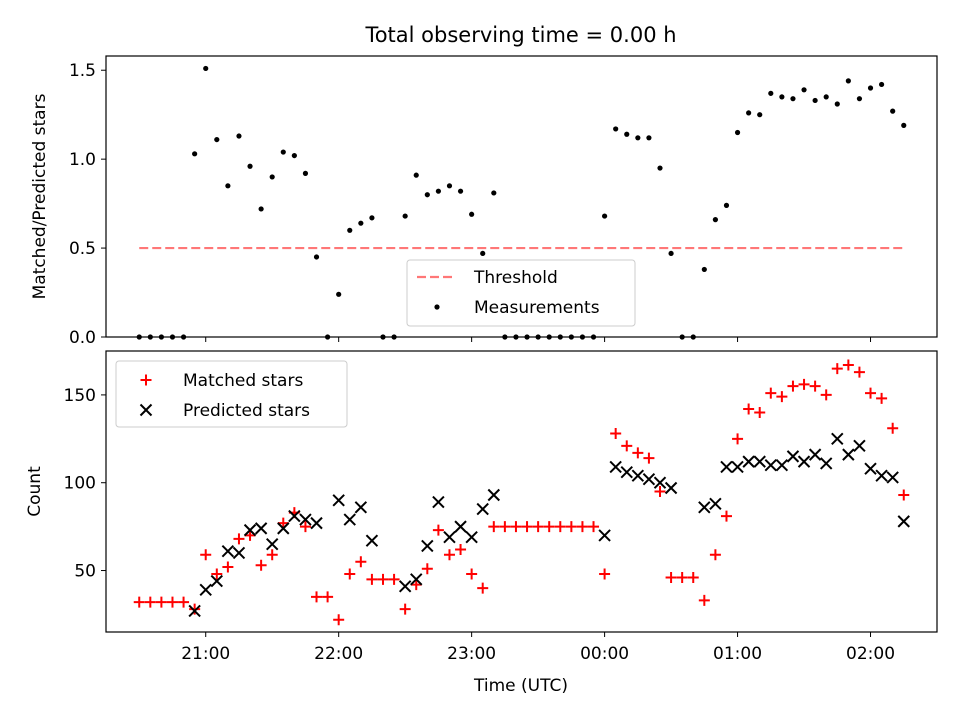 Image resolution: width=960 pixels, height=720 pixels. I want to click on y-tick-label: 0.0, so click(82, 338).